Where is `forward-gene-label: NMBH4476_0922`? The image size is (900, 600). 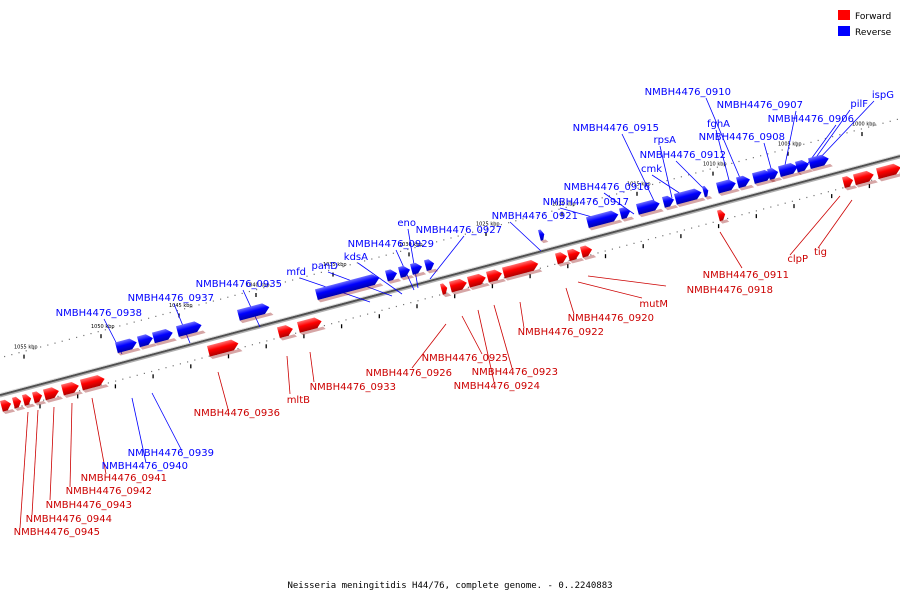 forward-gene-label: NMBH4476_0922 is located at coordinates (561, 332).